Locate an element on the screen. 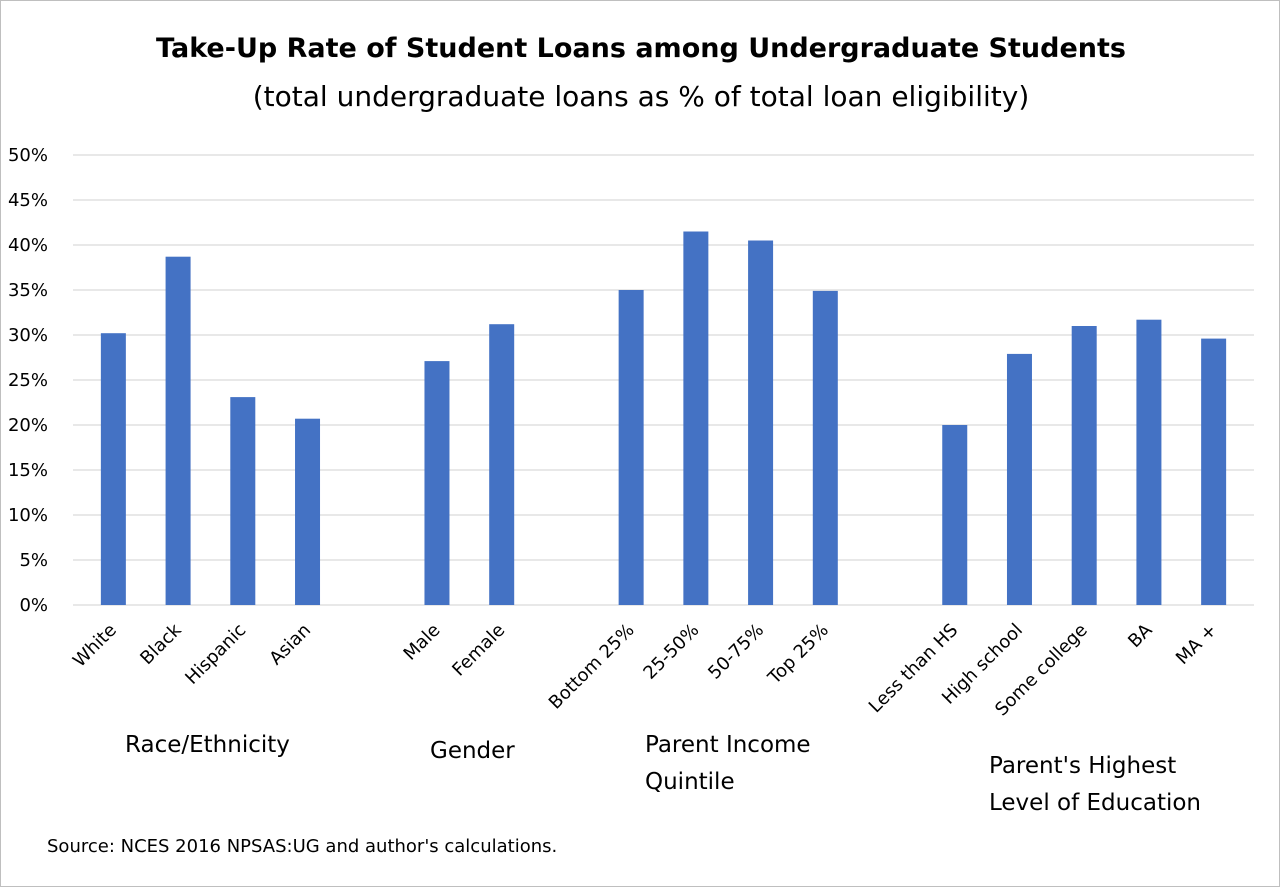 Image resolution: width=1280 pixels, height=888 pixels. y-tick-label: 20% is located at coordinates (28, 425).